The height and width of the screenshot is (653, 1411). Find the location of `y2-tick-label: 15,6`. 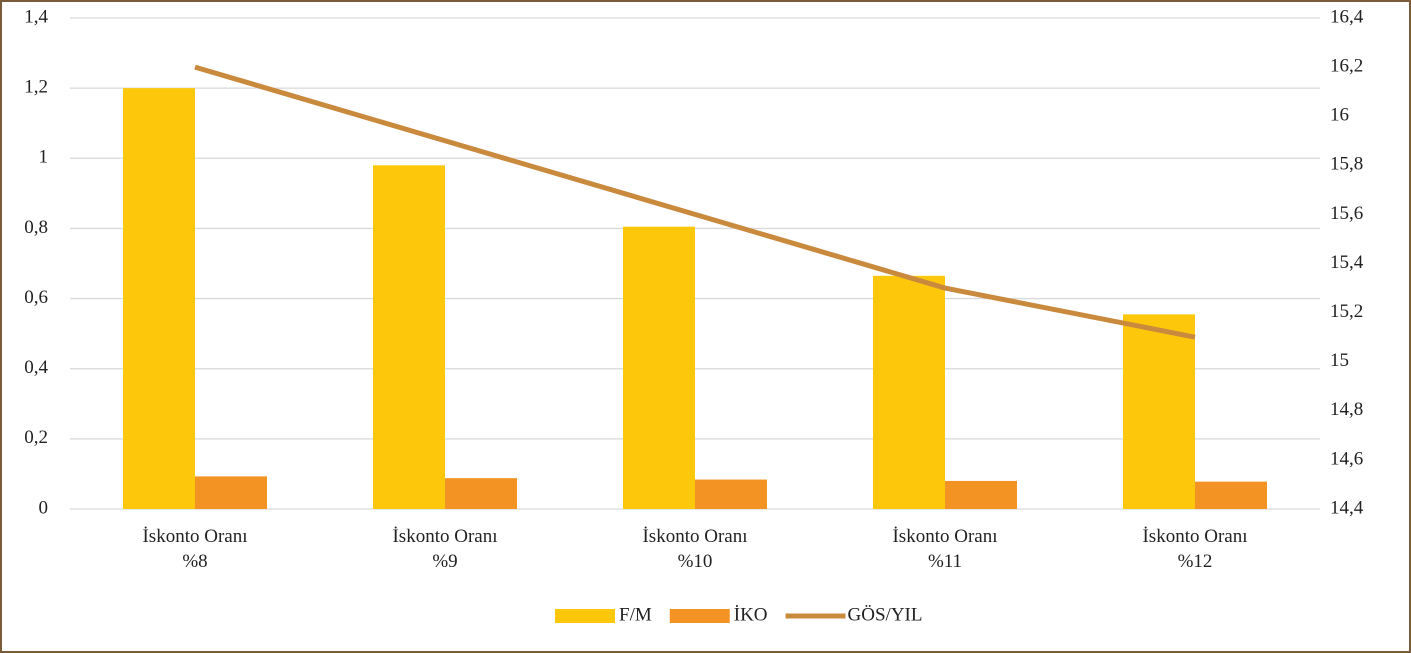

y2-tick-label: 15,6 is located at coordinates (1346, 213).